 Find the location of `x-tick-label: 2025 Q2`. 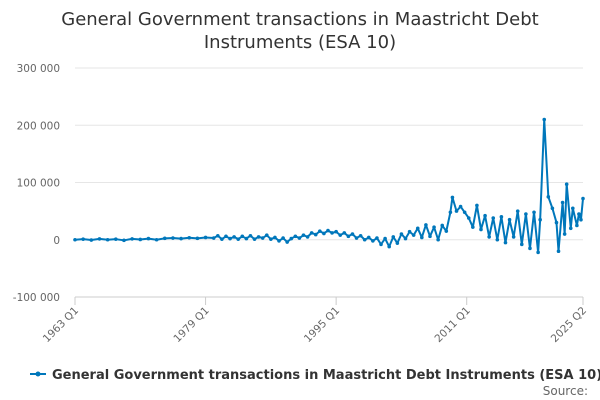

x-tick-label: 2025 Q2 is located at coordinates (569, 325).